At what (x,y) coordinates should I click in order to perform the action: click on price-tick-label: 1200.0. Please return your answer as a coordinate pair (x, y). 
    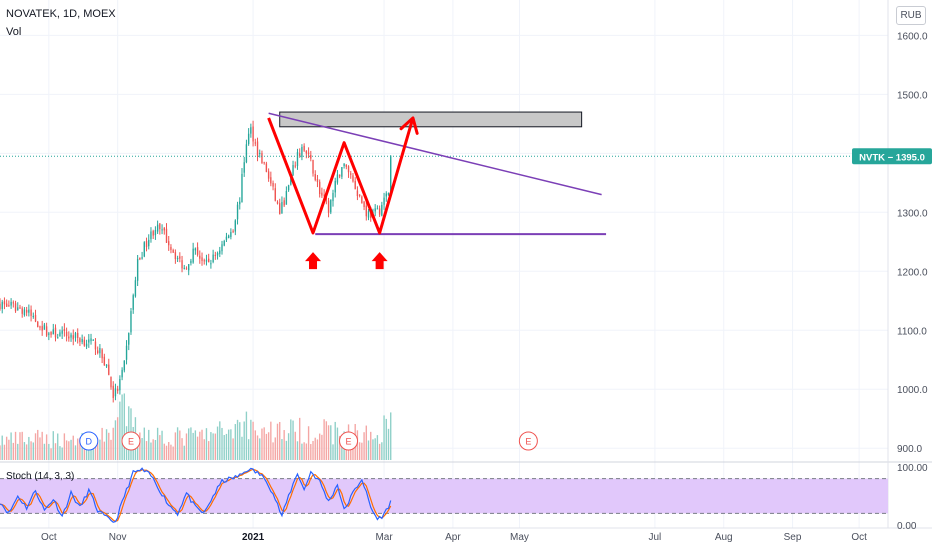
    Looking at the image, I should click on (912, 272).